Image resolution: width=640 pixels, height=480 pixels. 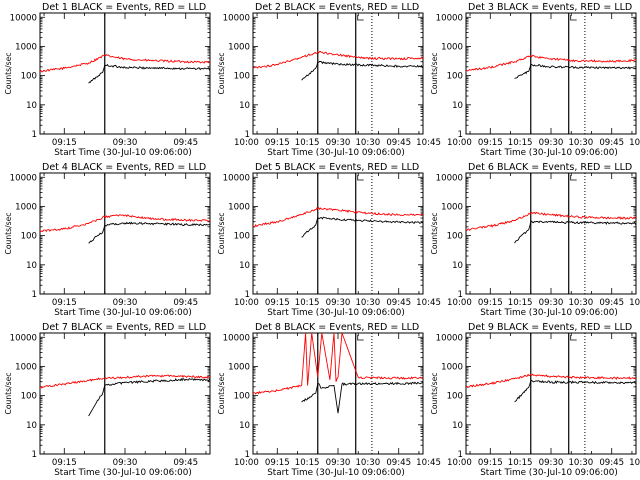 What do you see at coordinates (337, 7) in the screenshot?
I see `panel-title: Det 2 BLACK = Events, RED = LLD` at bounding box center [337, 7].